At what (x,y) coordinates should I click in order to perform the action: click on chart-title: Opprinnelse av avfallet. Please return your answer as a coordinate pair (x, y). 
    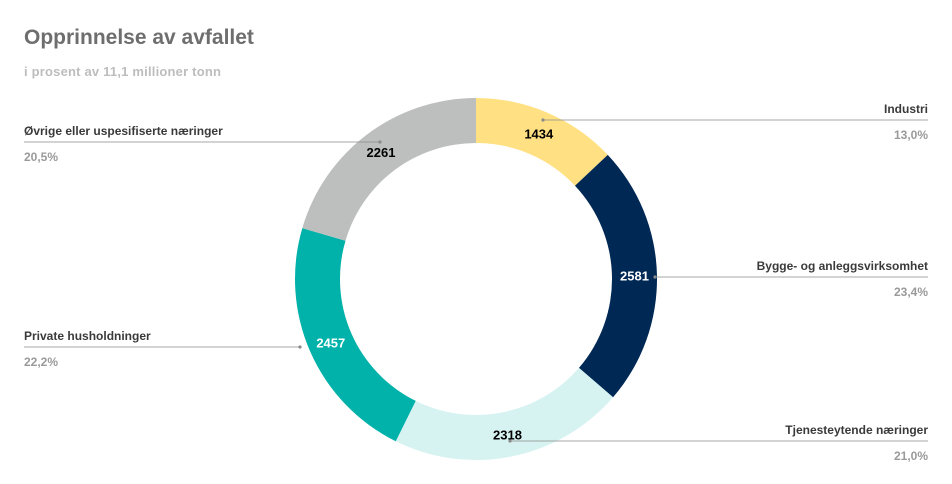
    Looking at the image, I should click on (139, 37).